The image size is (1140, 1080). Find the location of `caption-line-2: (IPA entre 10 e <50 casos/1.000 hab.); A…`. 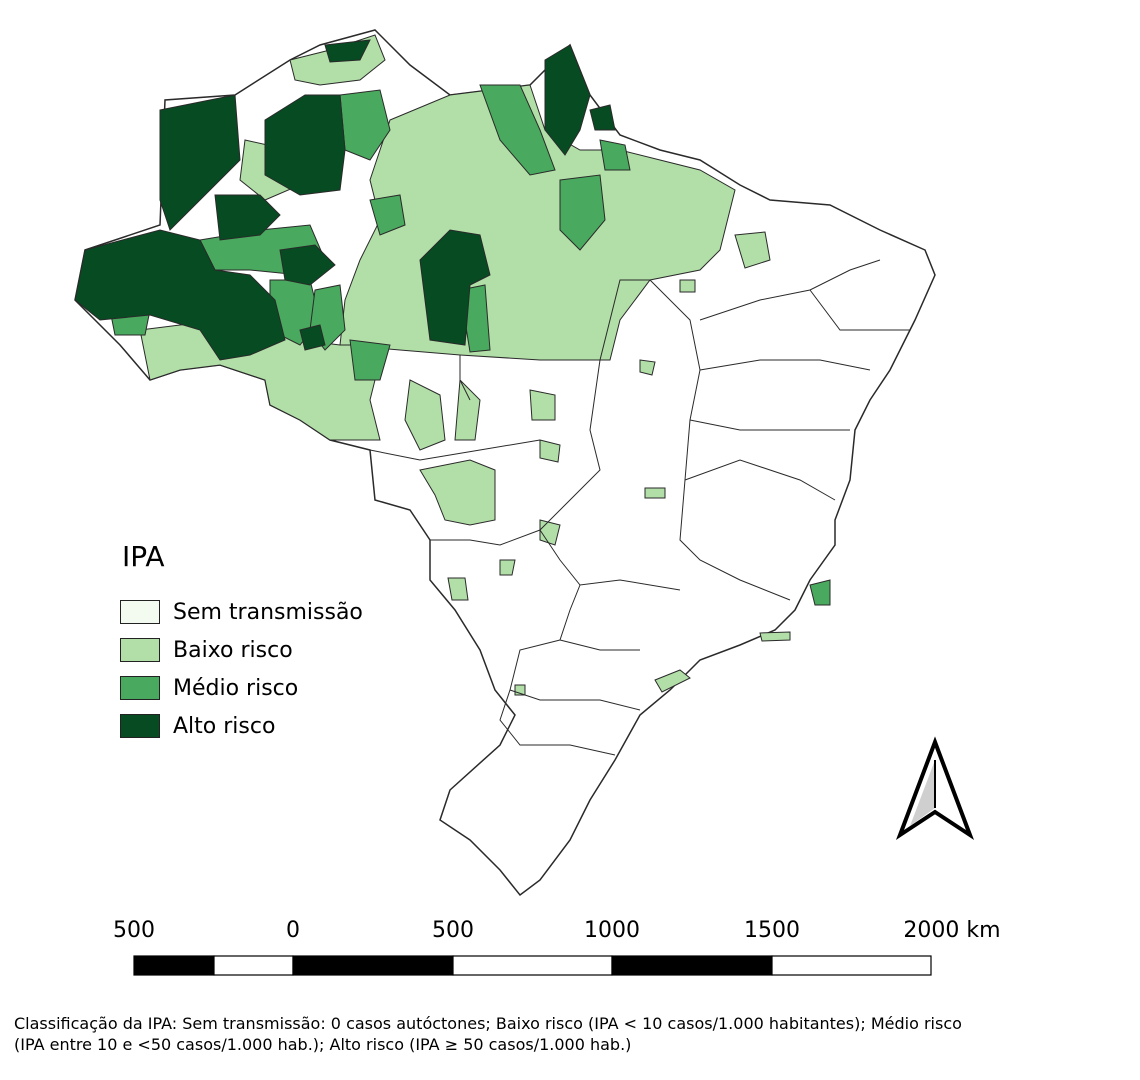

caption-line-2: (IPA entre 10 e <50 casos/1.000 hab.); A… is located at coordinates (323, 1044).